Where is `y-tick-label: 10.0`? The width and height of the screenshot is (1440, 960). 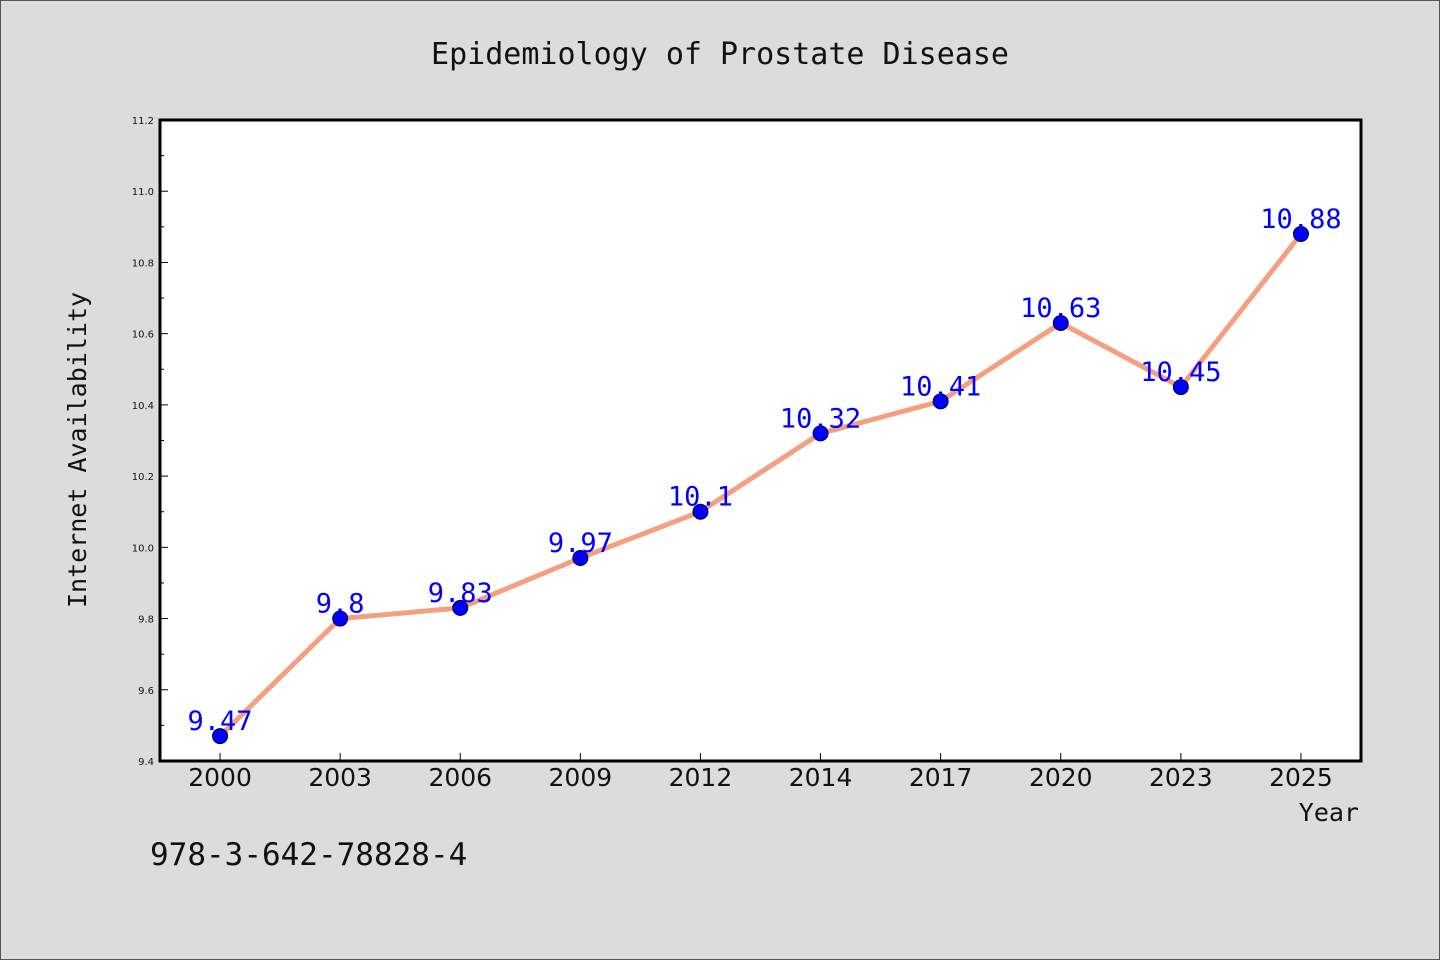
y-tick-label: 10.0 is located at coordinates (143, 548).